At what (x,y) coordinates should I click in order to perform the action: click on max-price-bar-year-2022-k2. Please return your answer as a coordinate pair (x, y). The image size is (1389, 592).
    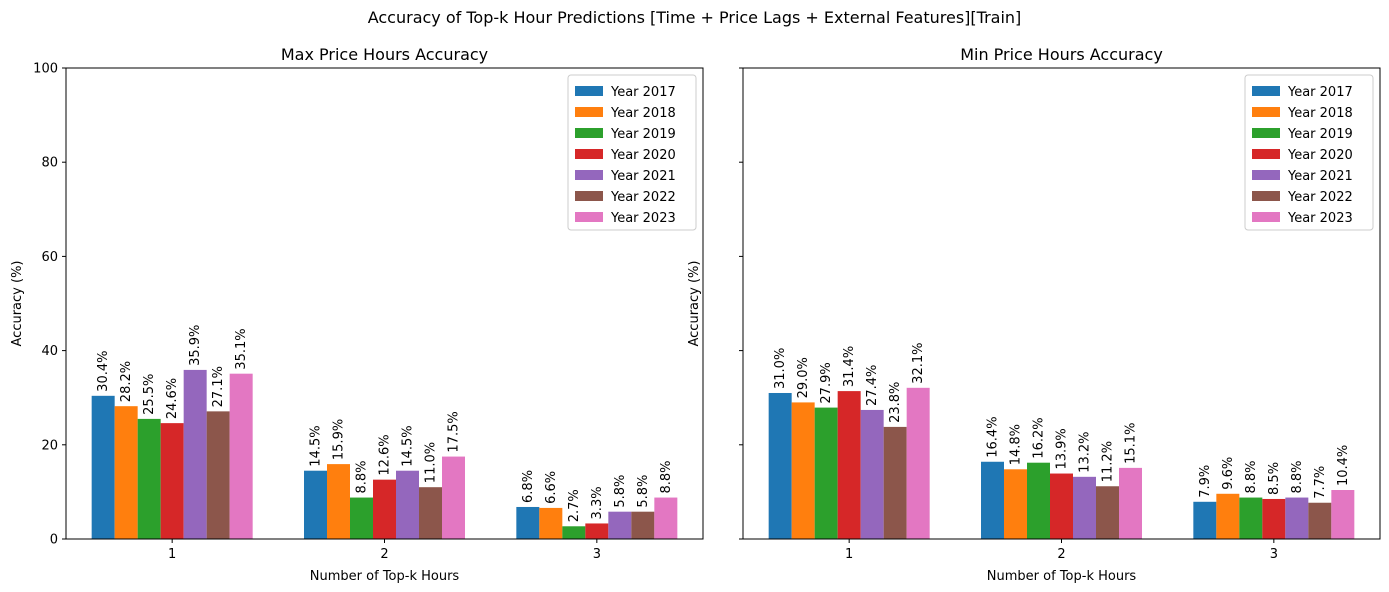
    Looking at the image, I should click on (430, 513).